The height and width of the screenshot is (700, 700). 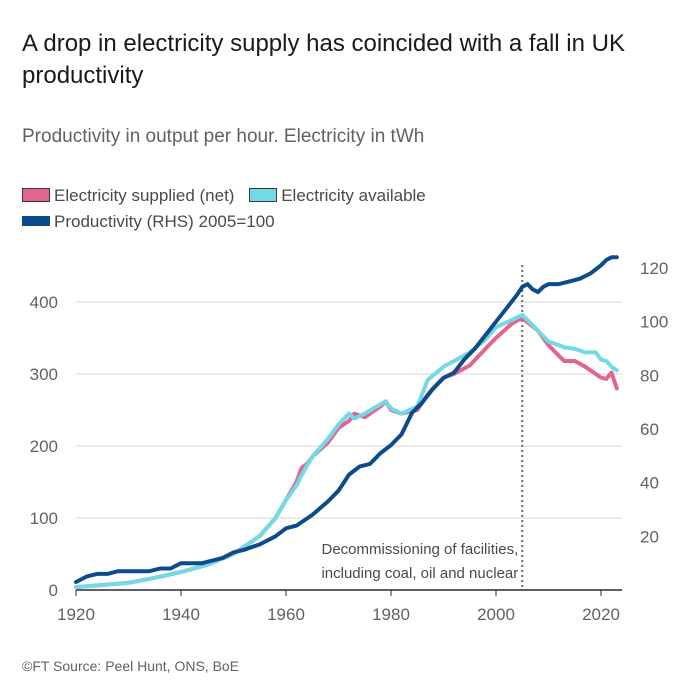 I want to click on x-tick-1980: 1980, so click(x=391, y=614).